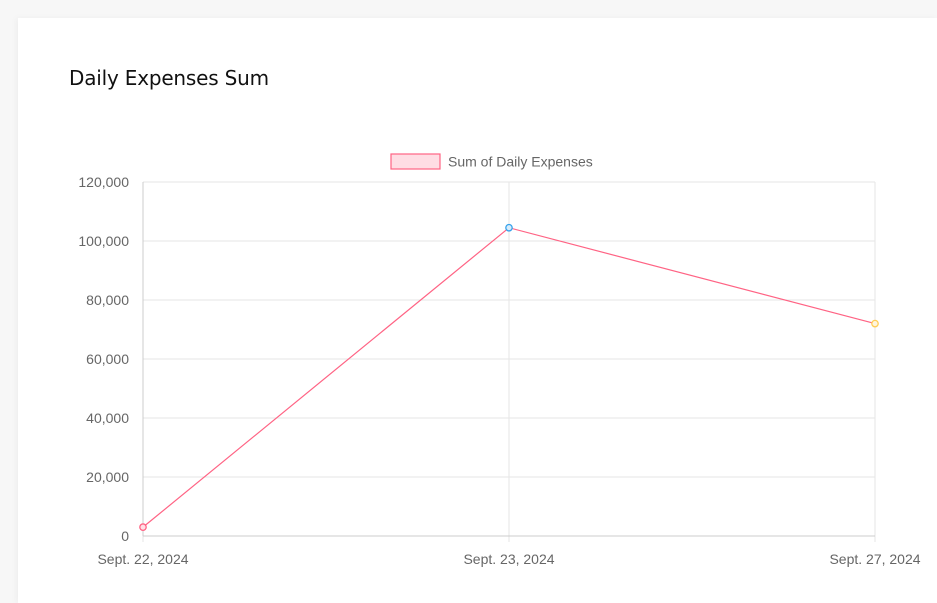 Image resolution: width=937 pixels, height=603 pixels. Describe the element at coordinates (125, 536) in the screenshot. I see `y-tick-label: 0` at that location.